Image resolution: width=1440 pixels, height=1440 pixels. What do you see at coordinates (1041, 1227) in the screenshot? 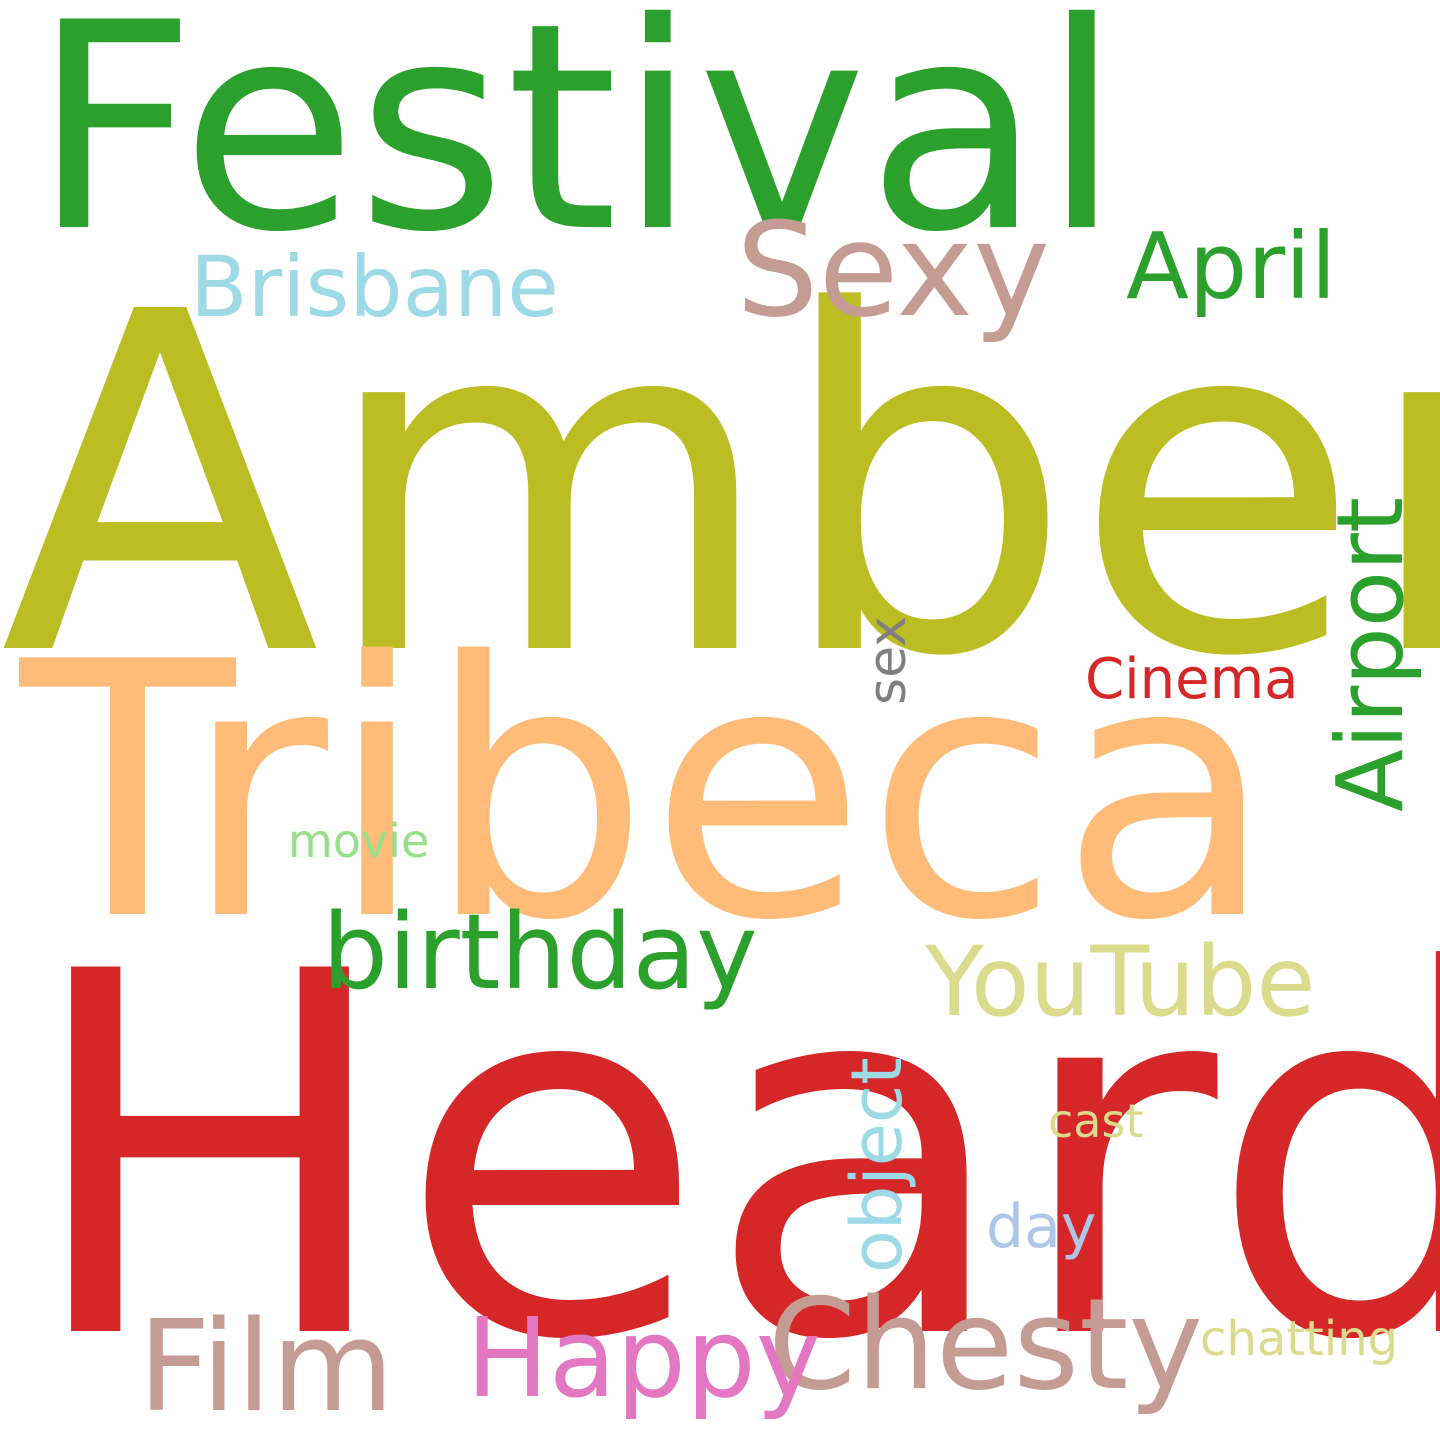
I see `word-day: day` at bounding box center [1041, 1227].